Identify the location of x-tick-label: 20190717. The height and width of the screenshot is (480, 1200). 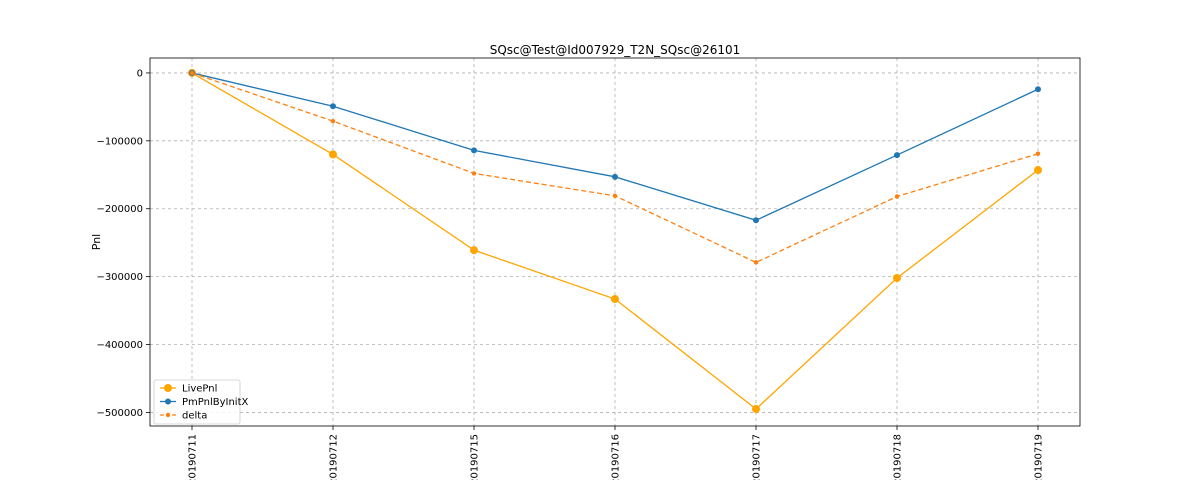
(757, 457).